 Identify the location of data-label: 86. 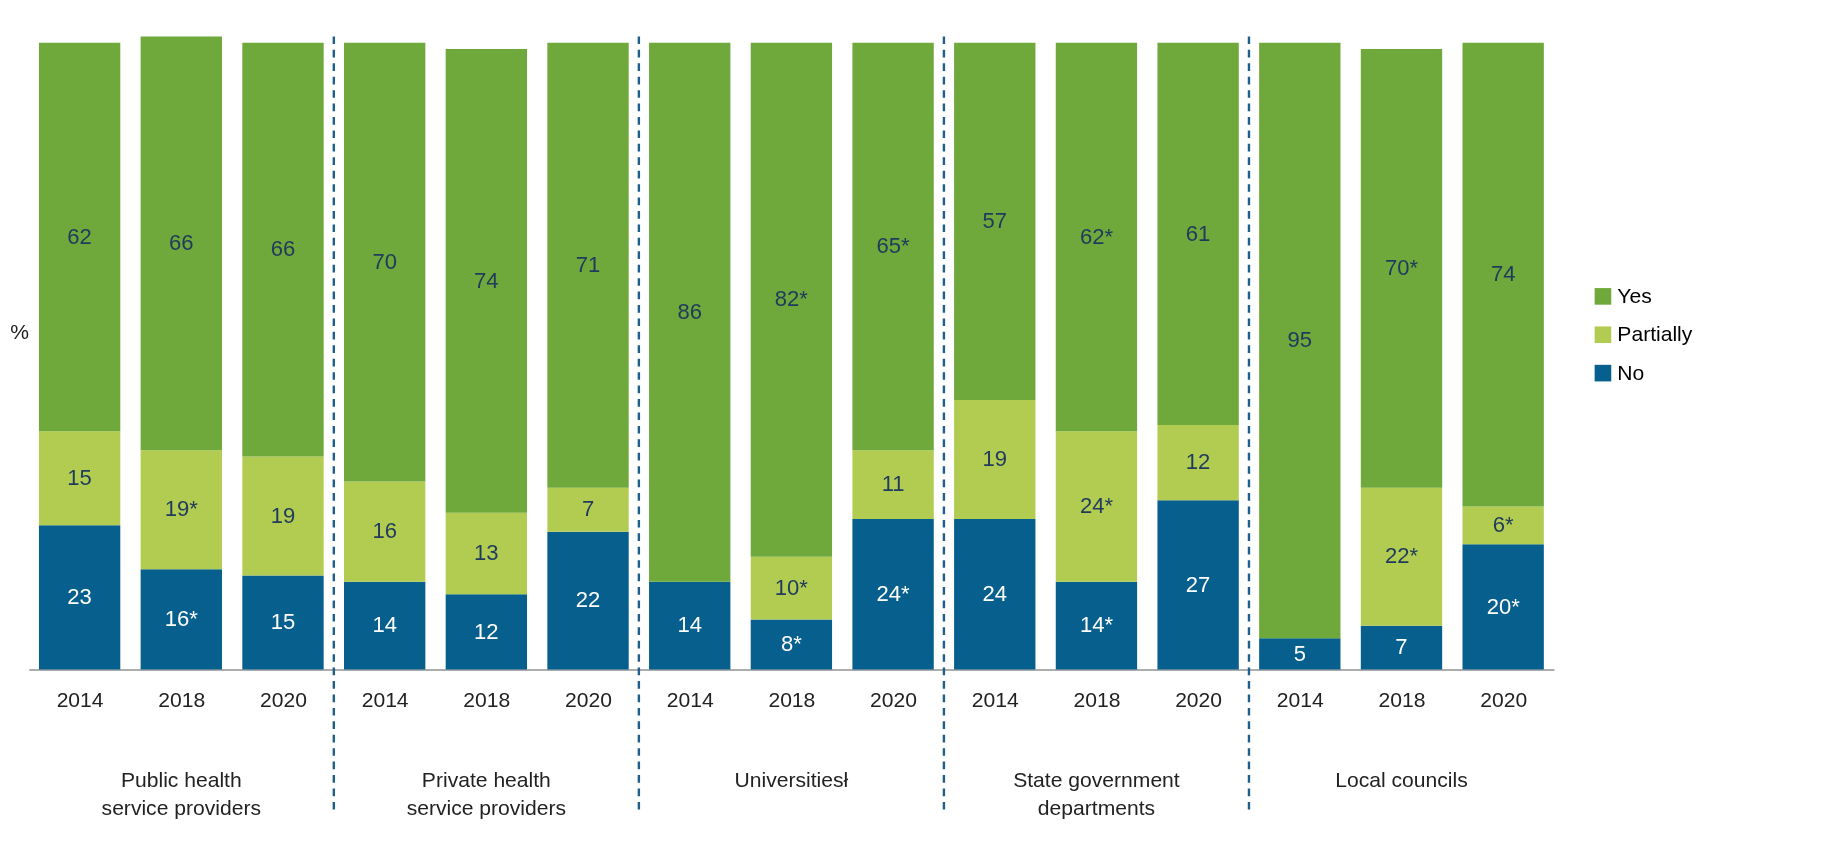
(689, 311).